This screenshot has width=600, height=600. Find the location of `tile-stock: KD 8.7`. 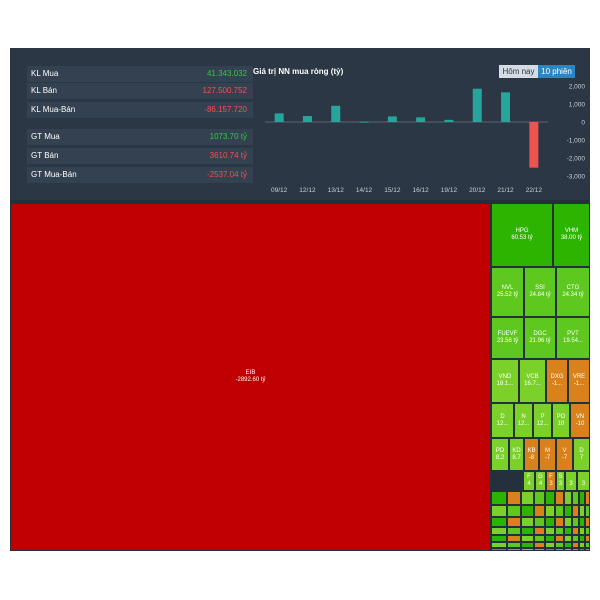

tile-stock: KD 8.7 is located at coordinates (516, 454).